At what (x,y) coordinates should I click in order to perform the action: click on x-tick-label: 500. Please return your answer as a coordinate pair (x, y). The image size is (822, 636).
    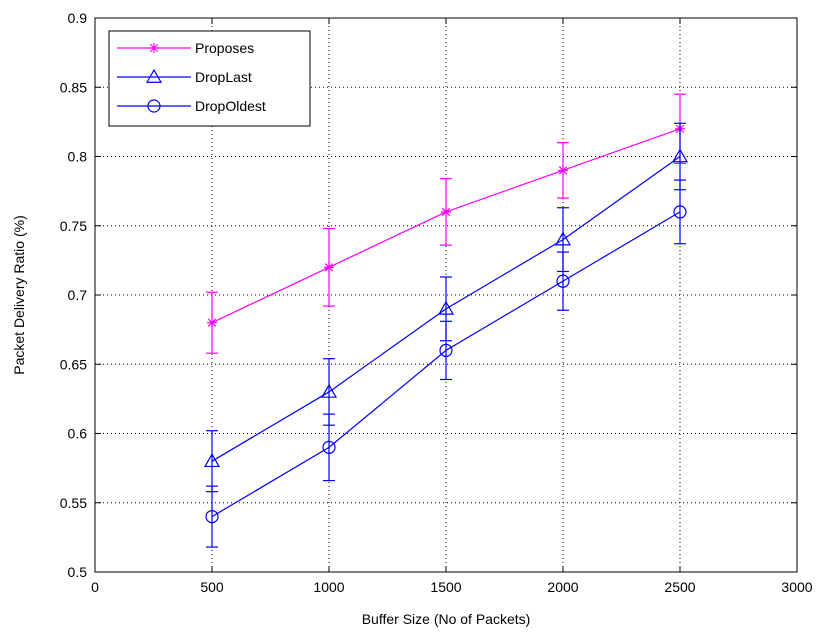
    Looking at the image, I should click on (212, 587).